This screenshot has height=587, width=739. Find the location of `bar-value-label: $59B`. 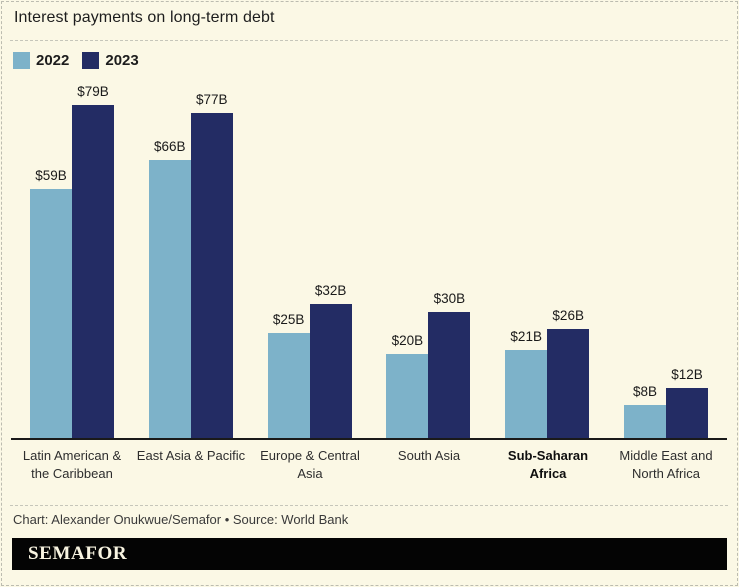

bar-value-label: $59B is located at coordinates (51, 175).